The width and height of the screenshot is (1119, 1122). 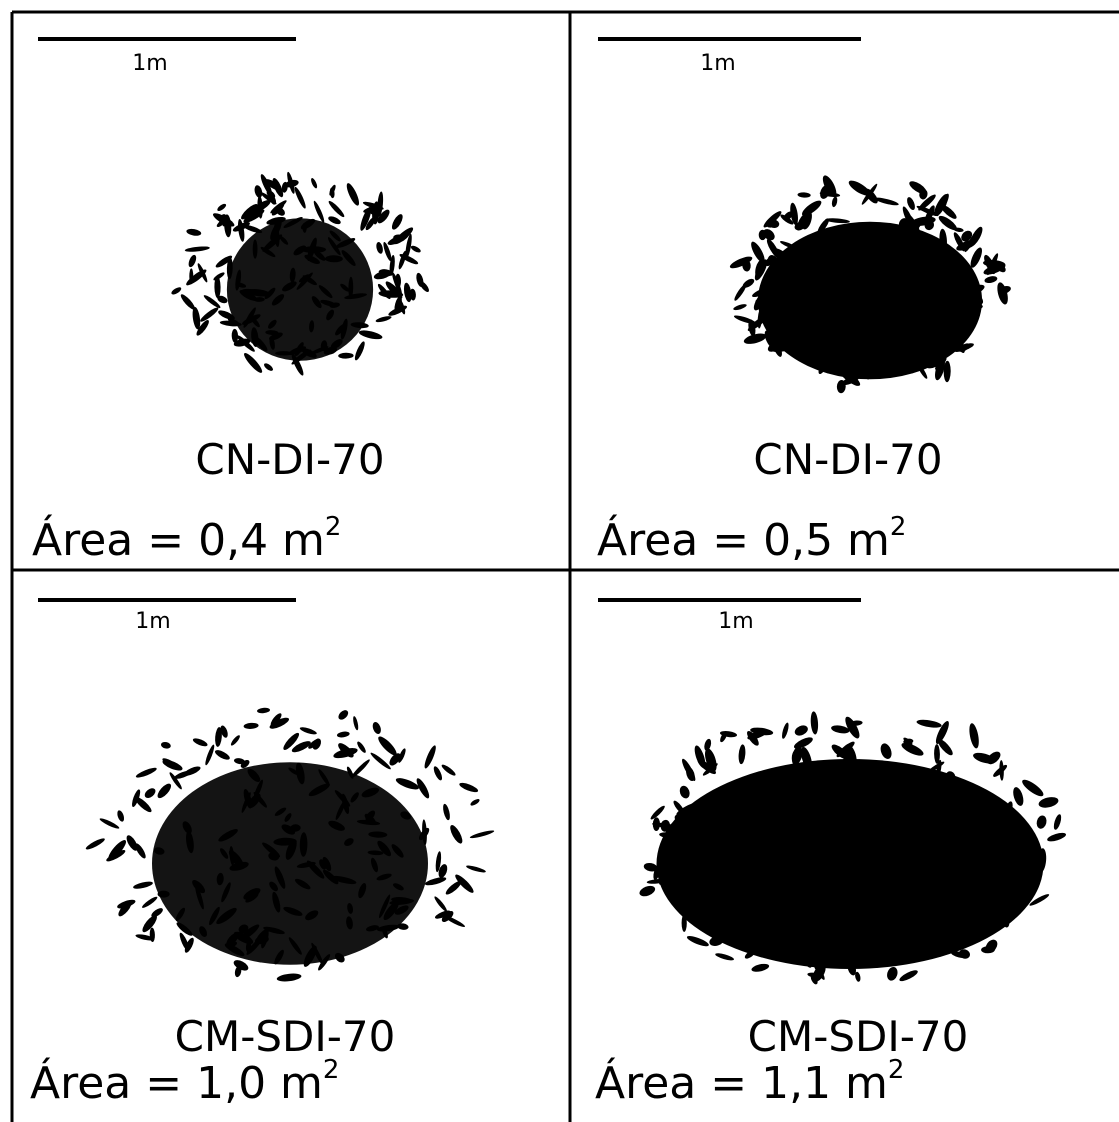 What do you see at coordinates (850, 864) in the screenshot?
I see `canopy-core` at bounding box center [850, 864].